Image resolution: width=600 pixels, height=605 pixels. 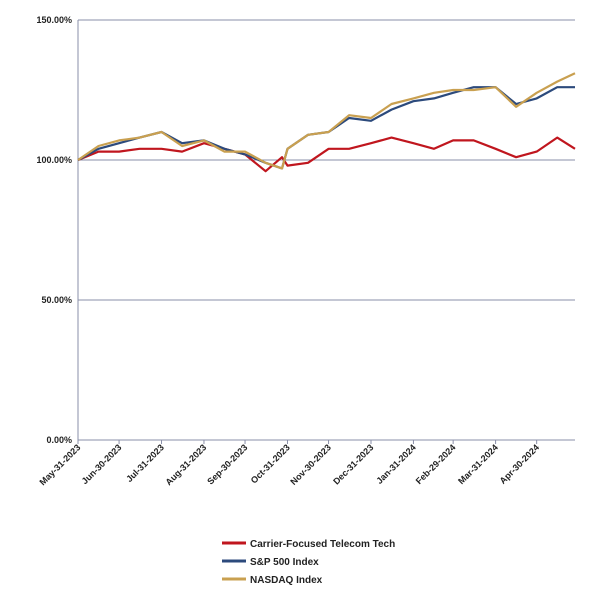 What do you see at coordinates (145, 463) in the screenshot?
I see `x-tick-label: Jul-31-2023` at bounding box center [145, 463].